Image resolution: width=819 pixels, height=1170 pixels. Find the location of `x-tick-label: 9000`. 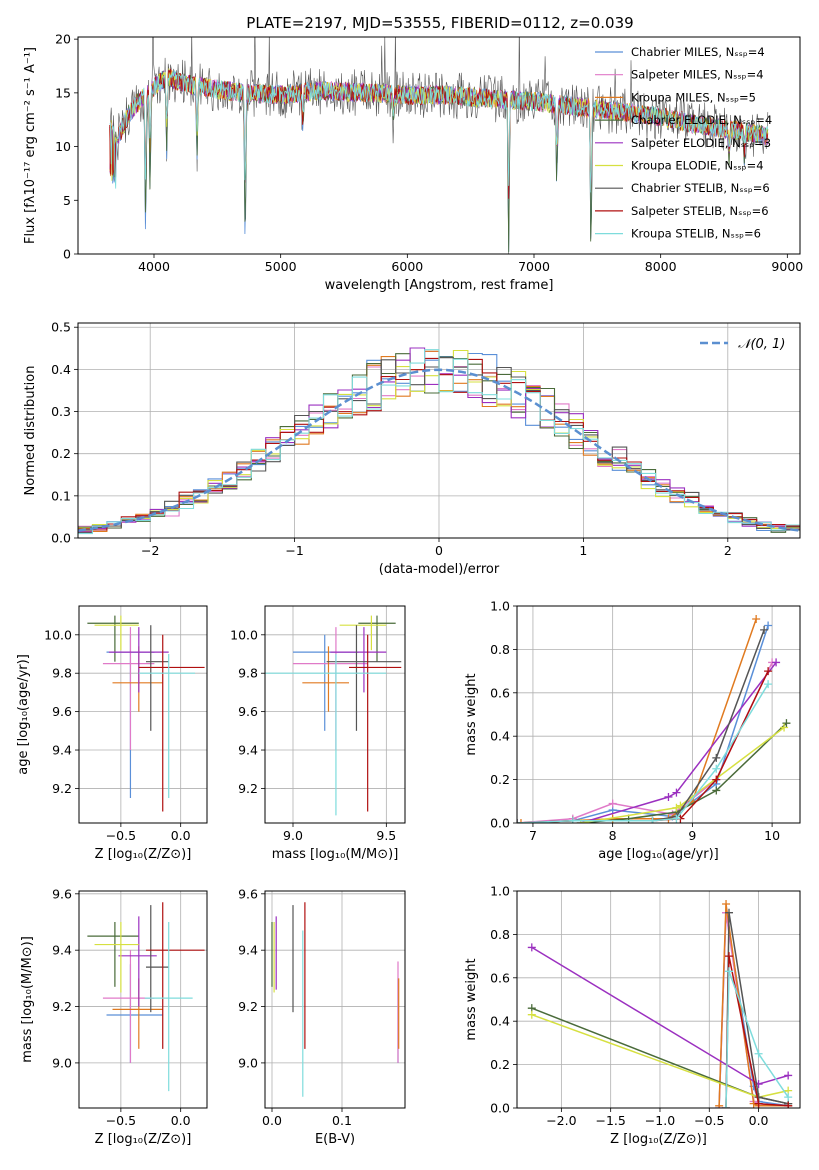

x-tick-label: 9000 is located at coordinates (787, 266).